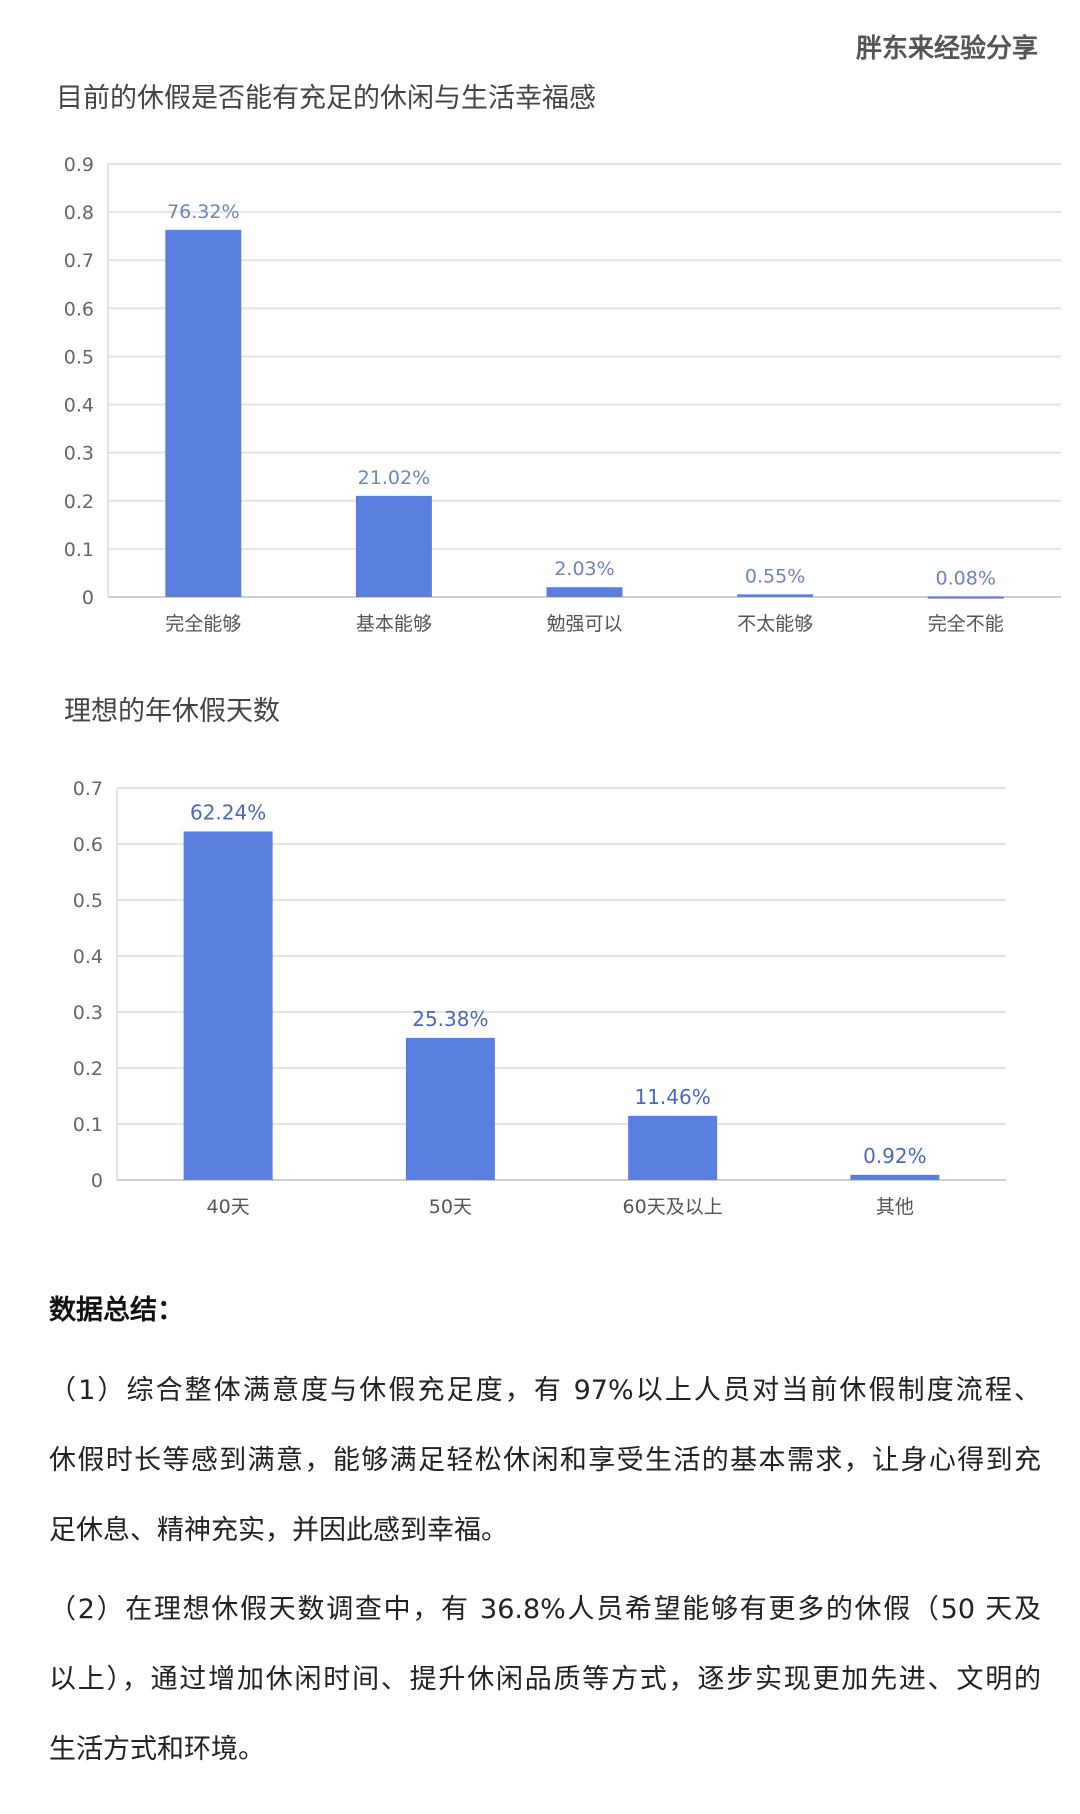  What do you see at coordinates (545, 1609) in the screenshot?
I see `paragraph-line: （2）在理想休假天数调查中，有 36.8%人员希望能够有更多的休假（50 天及` at bounding box center [545, 1609].